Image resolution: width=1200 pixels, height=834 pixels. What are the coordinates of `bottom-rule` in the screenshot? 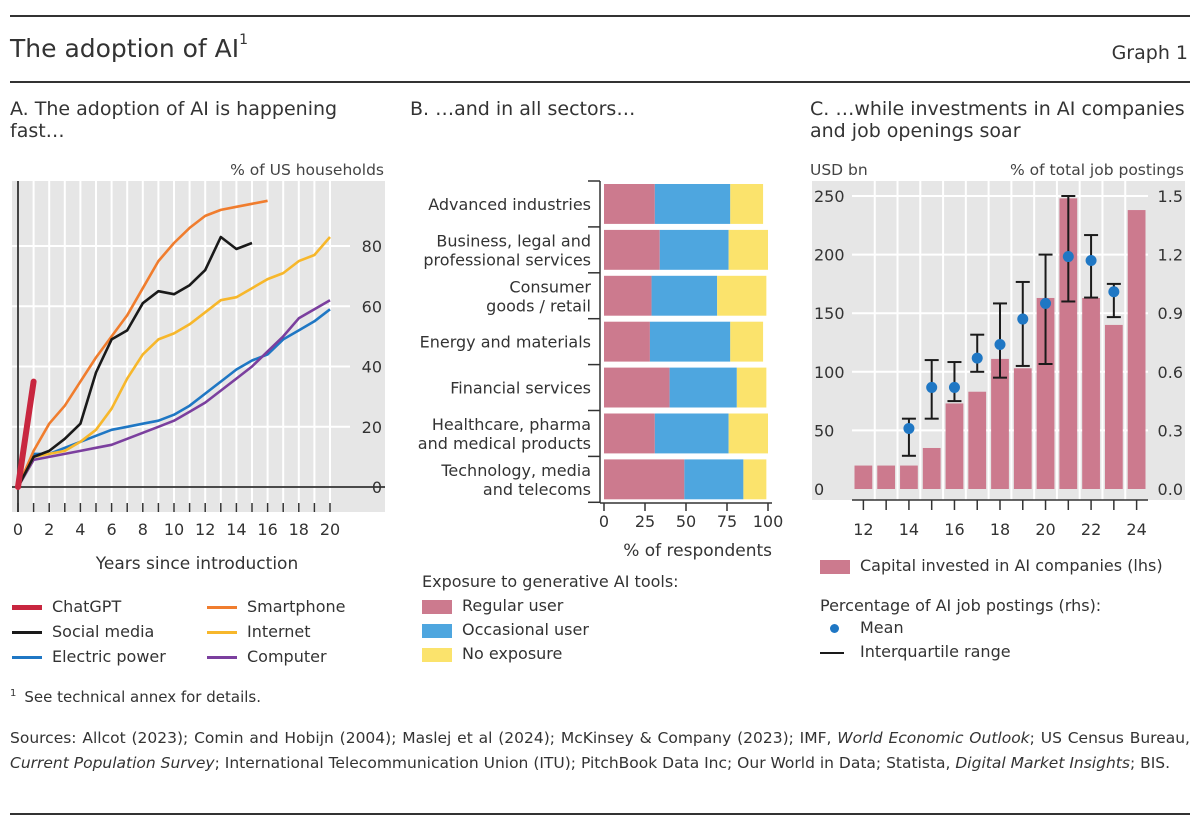 It's located at (600, 814).